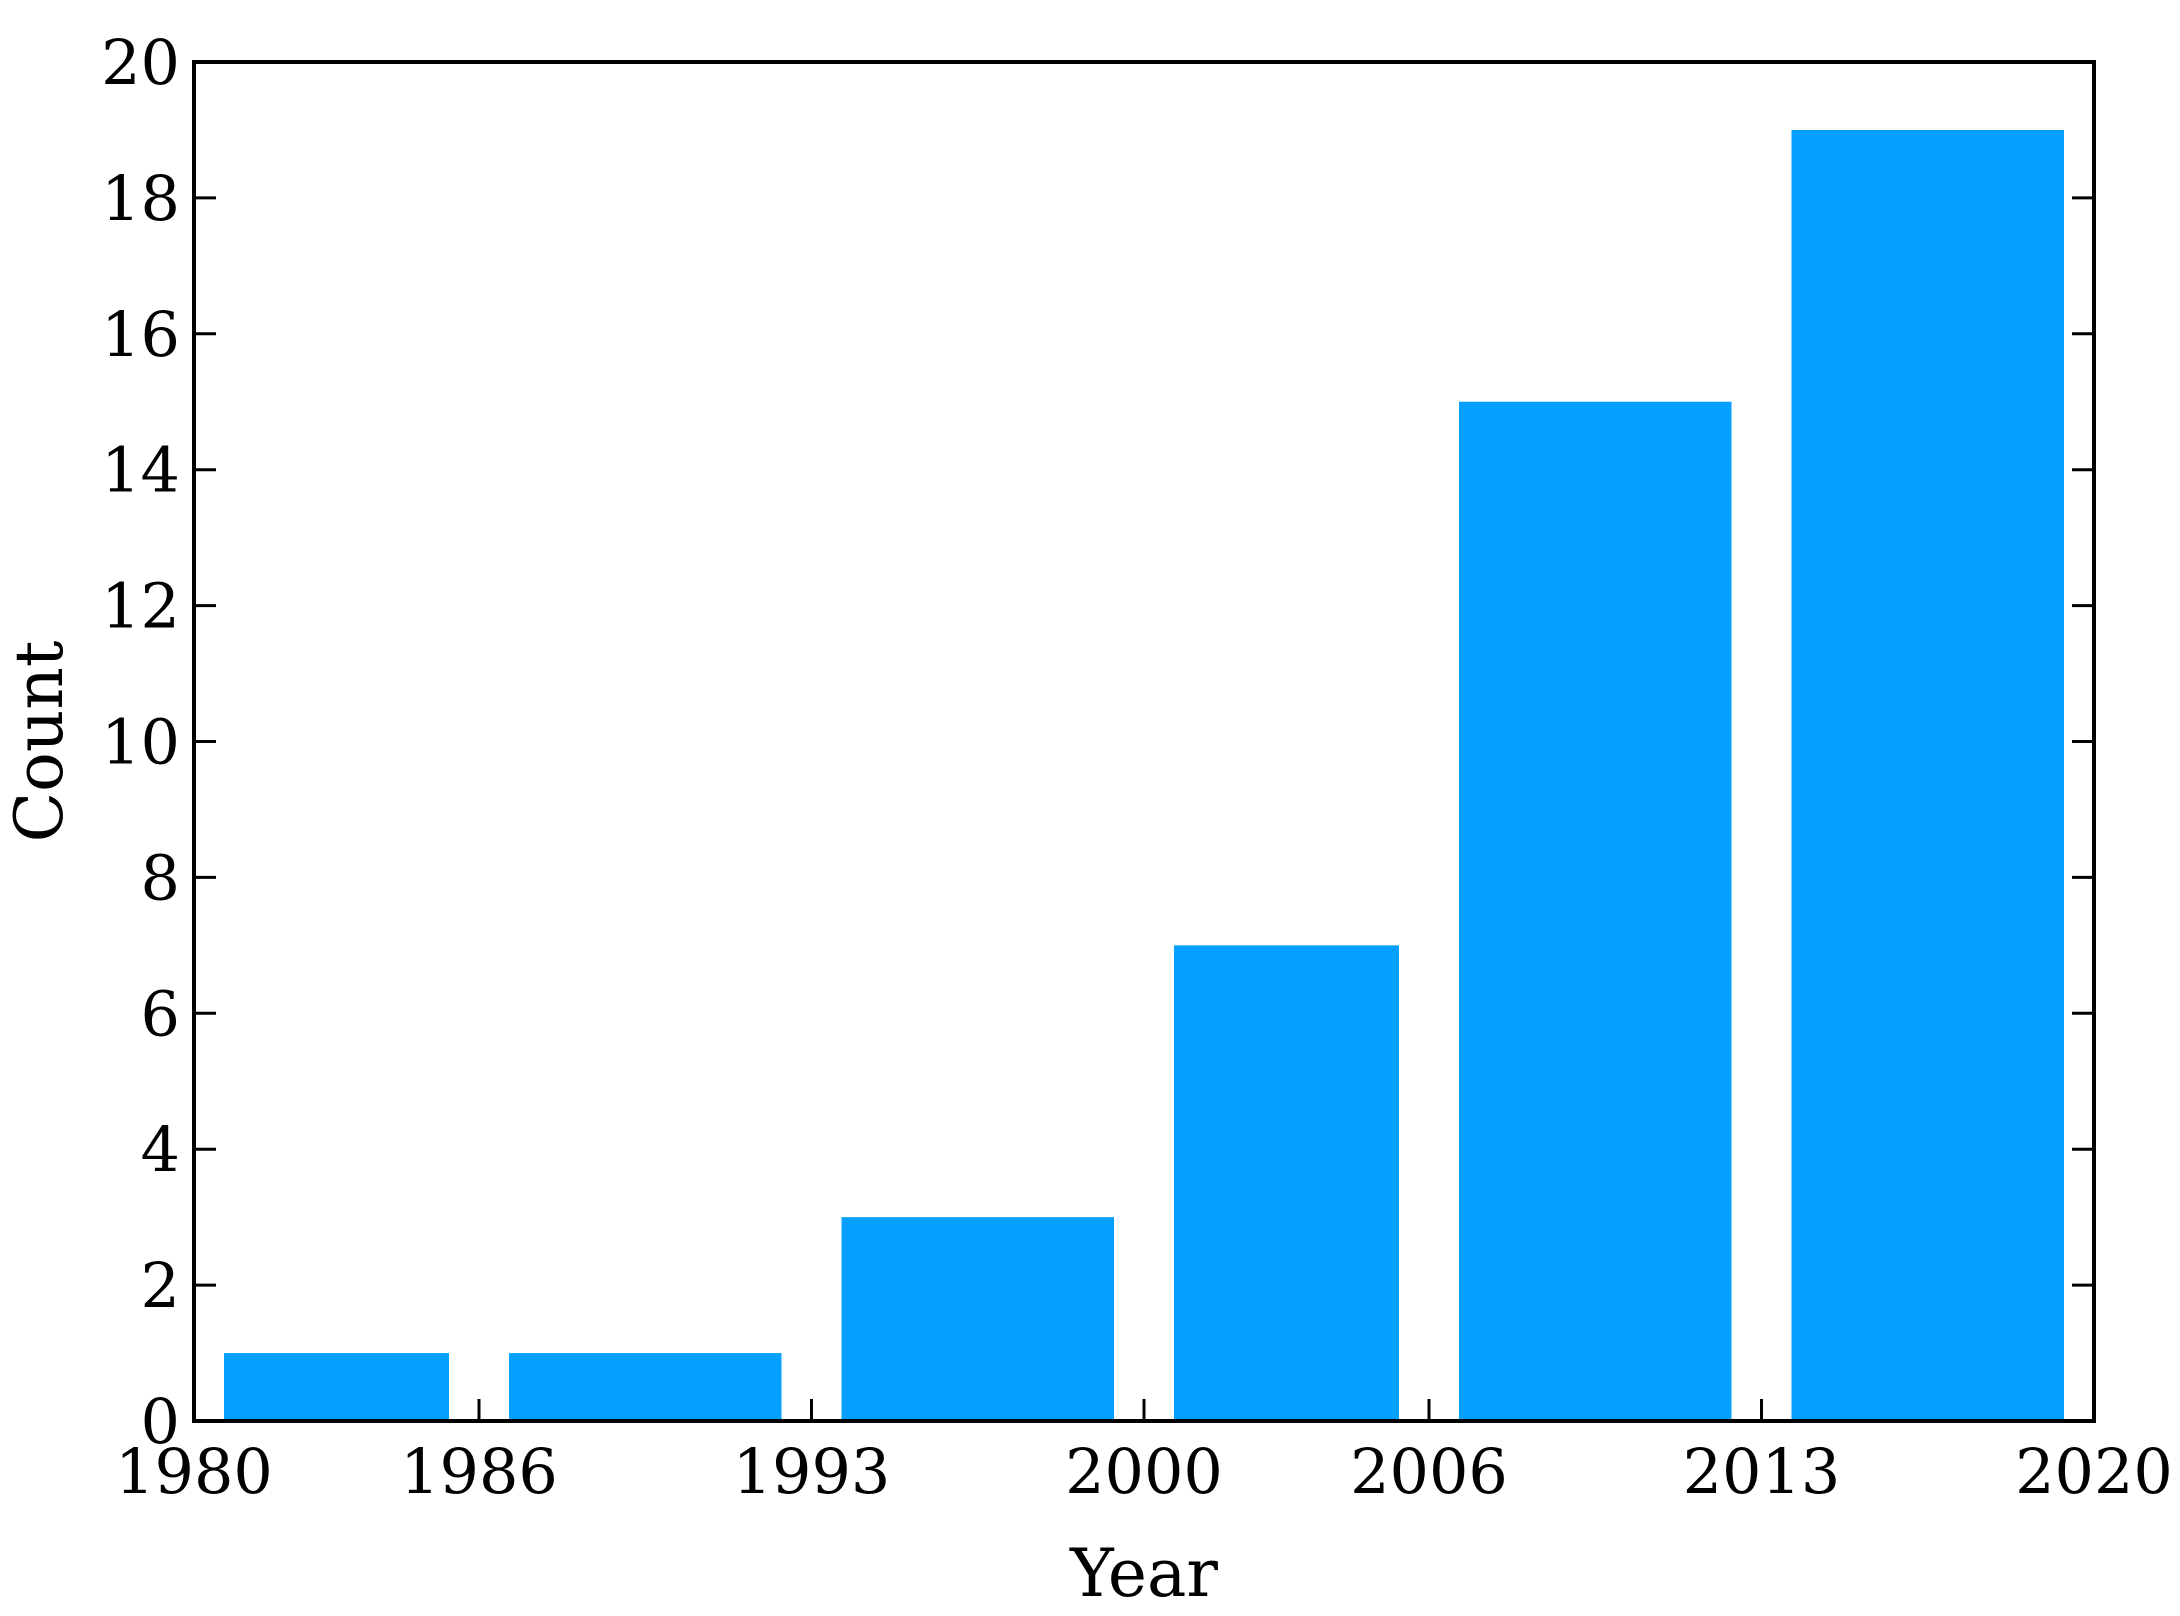 This screenshot has height=1616, width=2180. What do you see at coordinates (1762, 1471) in the screenshot?
I see `x-tick-label-5: 2013` at bounding box center [1762, 1471].